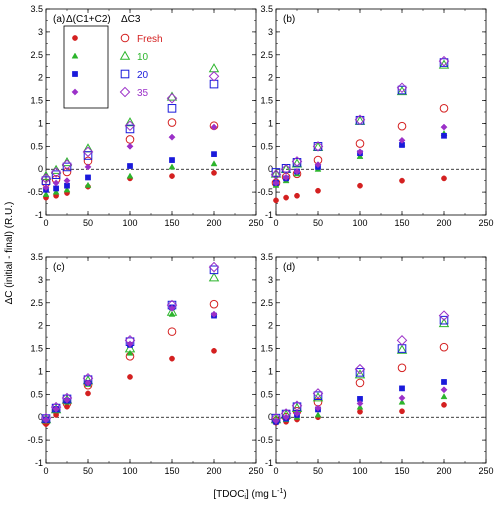 The width and height of the screenshot is (500, 507). I want to click on legend-header-left: Δ(C1+C2), so click(88, 19).